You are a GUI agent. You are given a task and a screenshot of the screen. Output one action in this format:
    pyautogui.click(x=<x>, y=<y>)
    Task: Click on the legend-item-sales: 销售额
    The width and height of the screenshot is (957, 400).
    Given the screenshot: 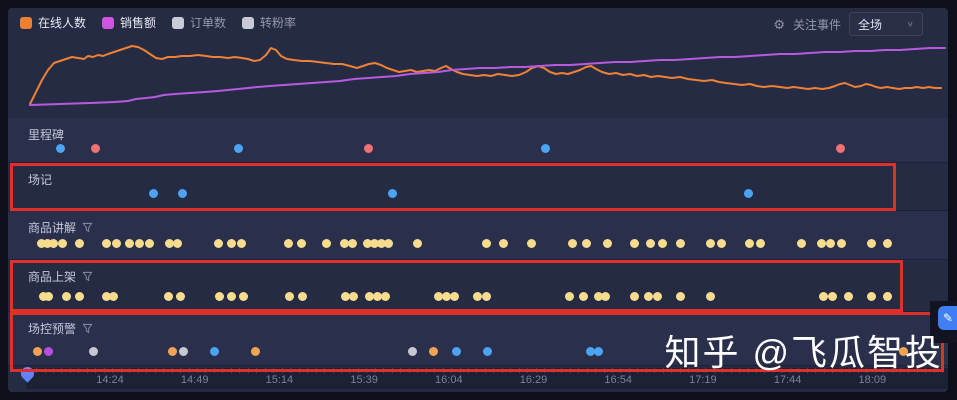 What is the action you would take?
    pyautogui.click(x=129, y=22)
    